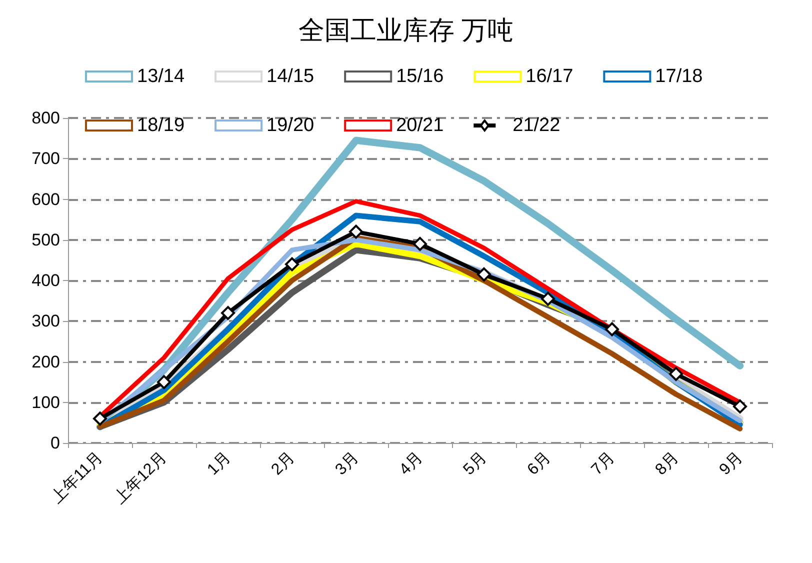 The height and width of the screenshot is (563, 812). Describe the element at coordinates (46, 240) in the screenshot. I see `y-tick-label: 500` at that location.